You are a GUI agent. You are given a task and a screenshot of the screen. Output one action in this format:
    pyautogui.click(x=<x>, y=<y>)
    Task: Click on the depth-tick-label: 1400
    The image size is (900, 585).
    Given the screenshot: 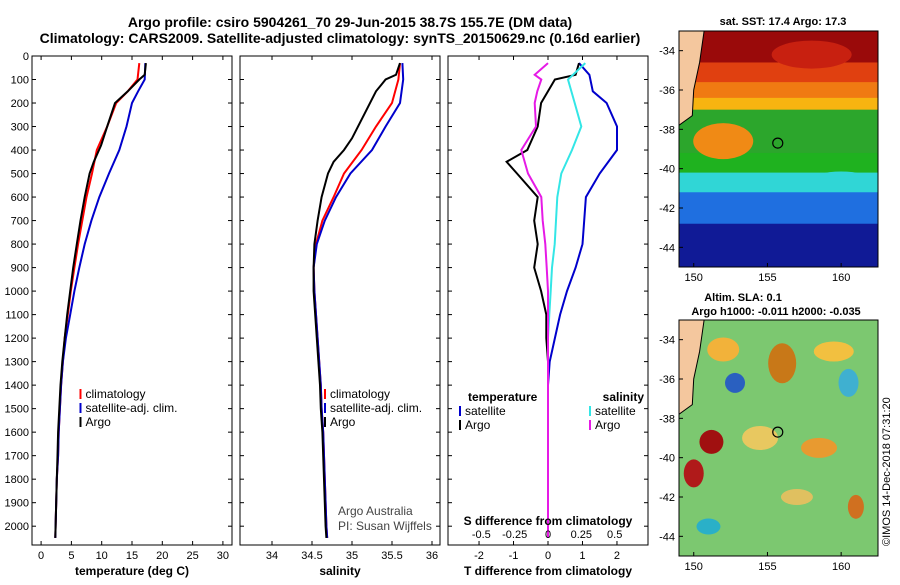 What is the action you would take?
    pyautogui.click(x=17, y=386)
    